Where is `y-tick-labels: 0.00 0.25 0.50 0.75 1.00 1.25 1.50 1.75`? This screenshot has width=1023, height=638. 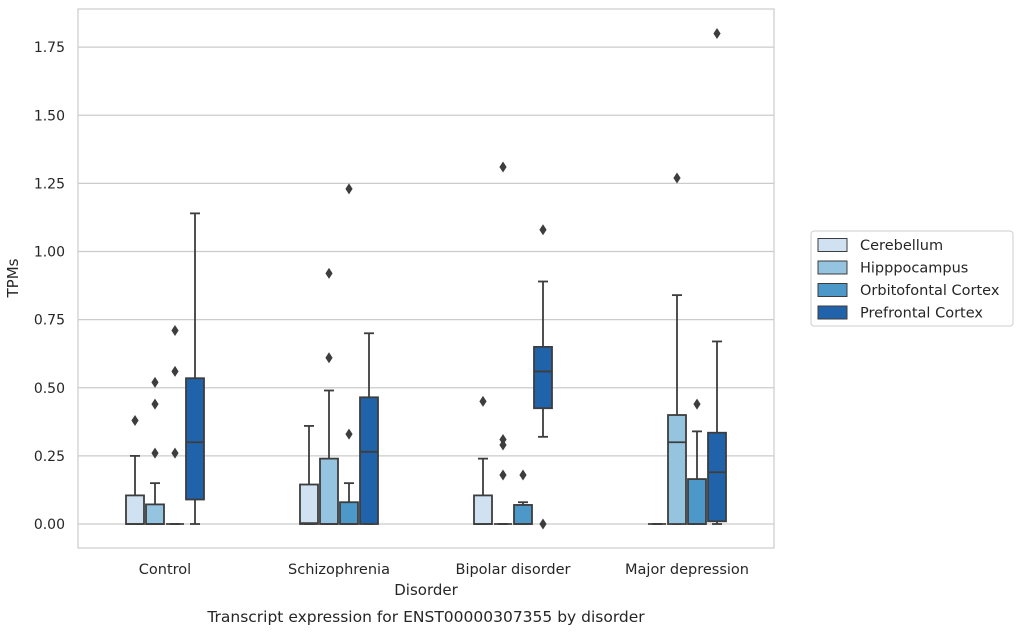
y-tick-labels: 0.00 0.25 0.50 0.75 1.00 1.25 1.50 1.75 is located at coordinates (49, 286).